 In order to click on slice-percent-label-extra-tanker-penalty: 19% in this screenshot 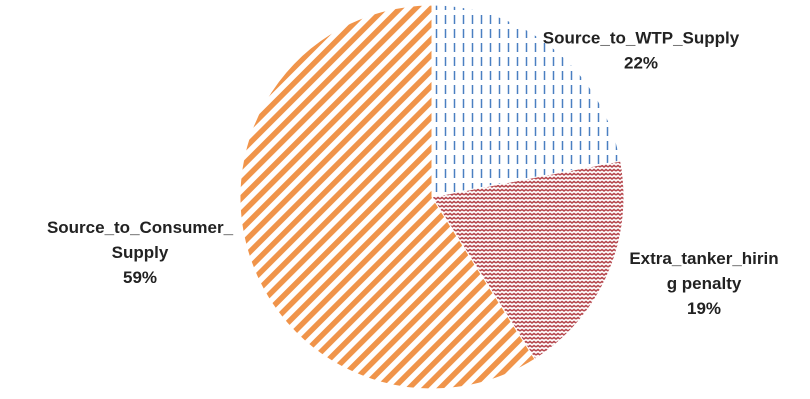, I will do `click(704, 308)`.